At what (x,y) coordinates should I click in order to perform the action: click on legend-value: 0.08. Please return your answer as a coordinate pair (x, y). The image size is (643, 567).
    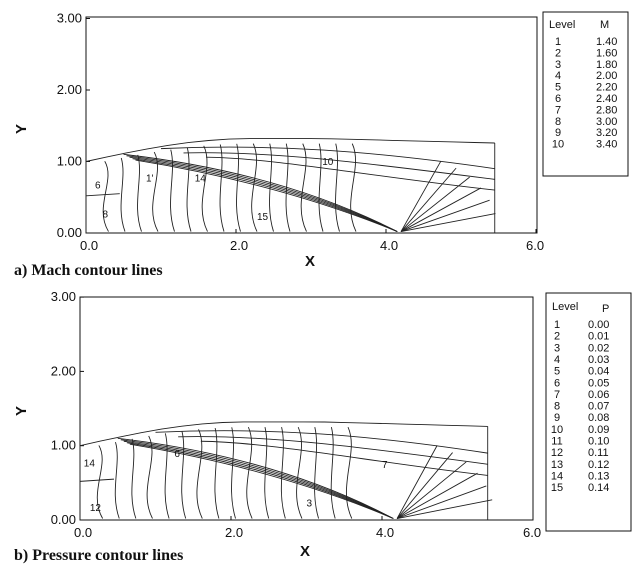
    Looking at the image, I should click on (598, 418).